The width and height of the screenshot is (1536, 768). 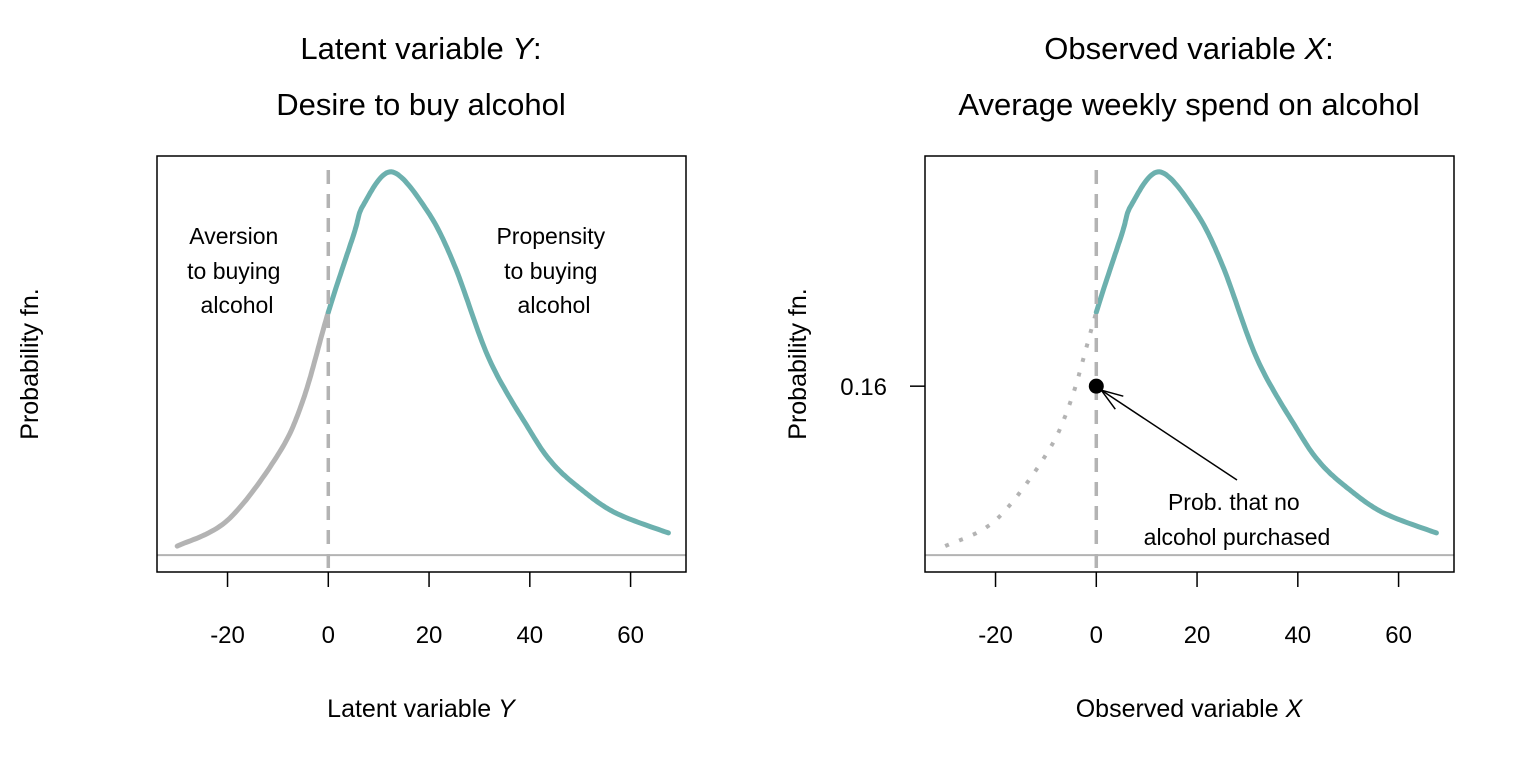 What do you see at coordinates (429, 635) in the screenshot?
I see `left-x-tick-label: 20` at bounding box center [429, 635].